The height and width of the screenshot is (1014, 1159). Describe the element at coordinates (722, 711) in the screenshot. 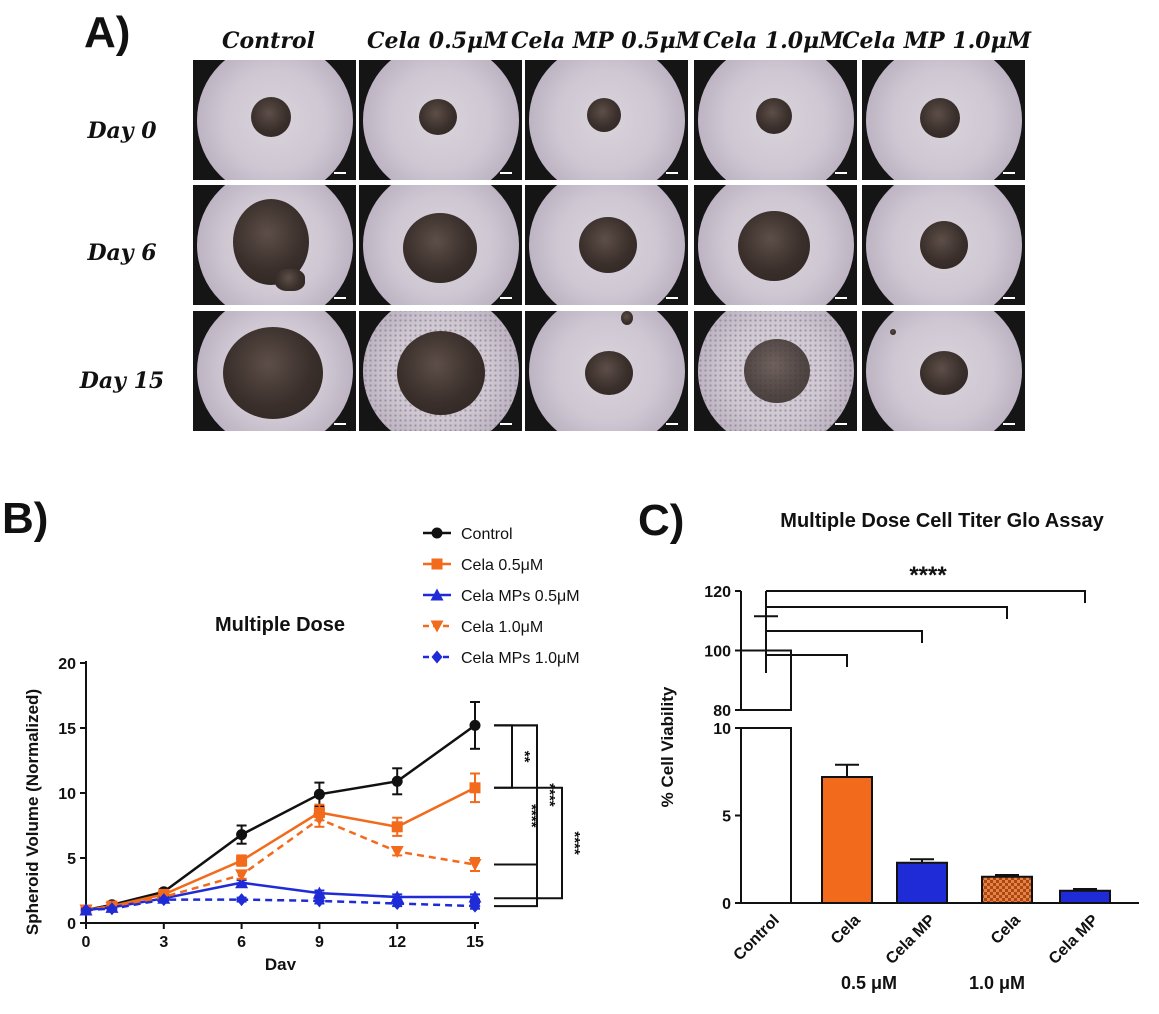

I see `chart-c-ytick-label: 80` at that location.